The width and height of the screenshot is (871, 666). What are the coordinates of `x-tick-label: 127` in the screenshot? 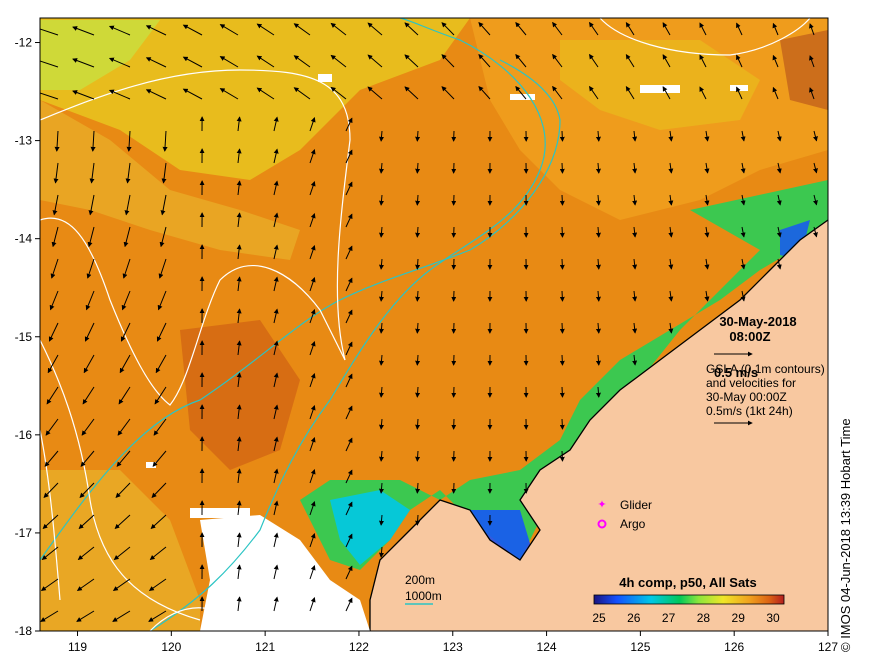 It's located at (828, 647).